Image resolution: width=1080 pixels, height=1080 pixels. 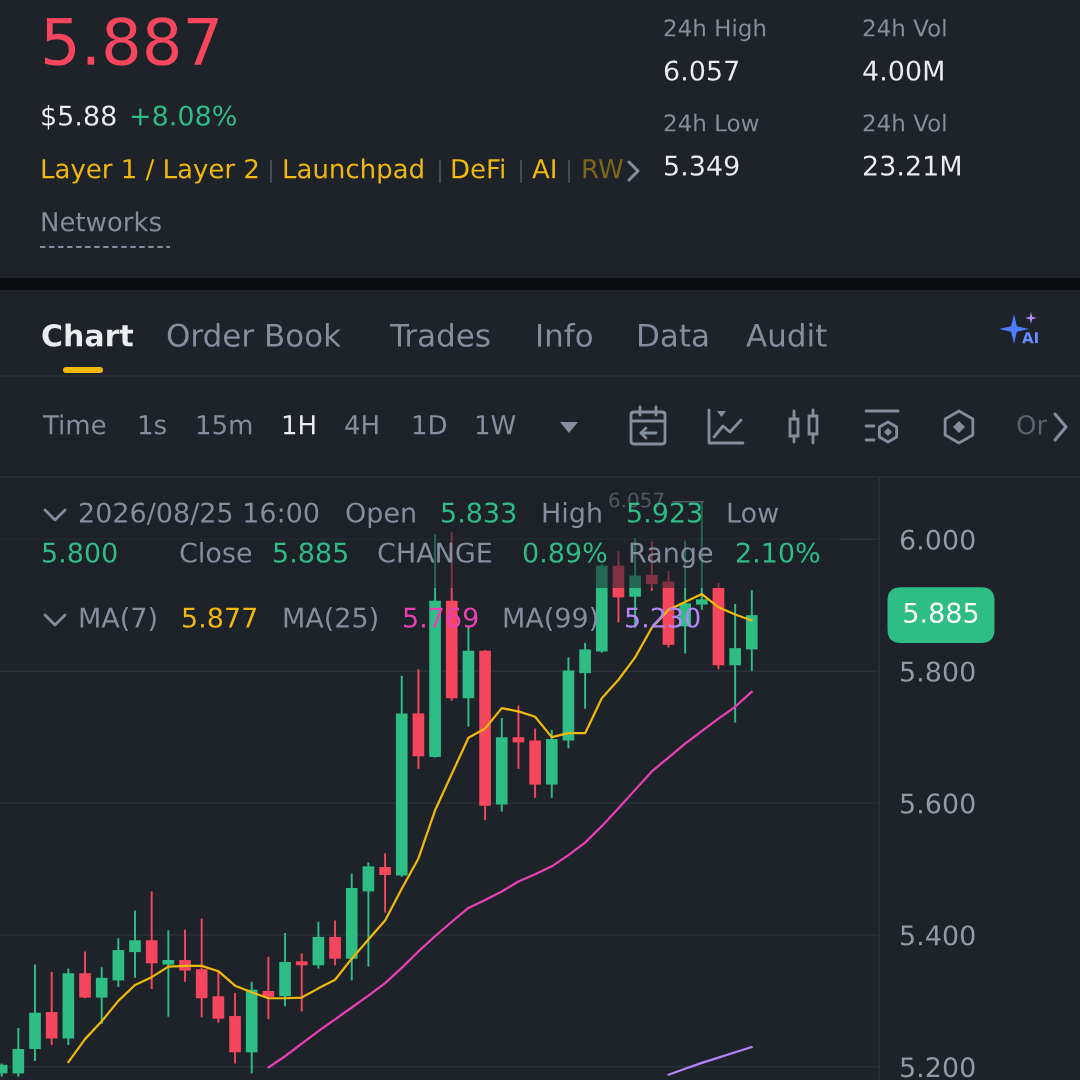 I want to click on text: 5.887, so click(x=131, y=41).